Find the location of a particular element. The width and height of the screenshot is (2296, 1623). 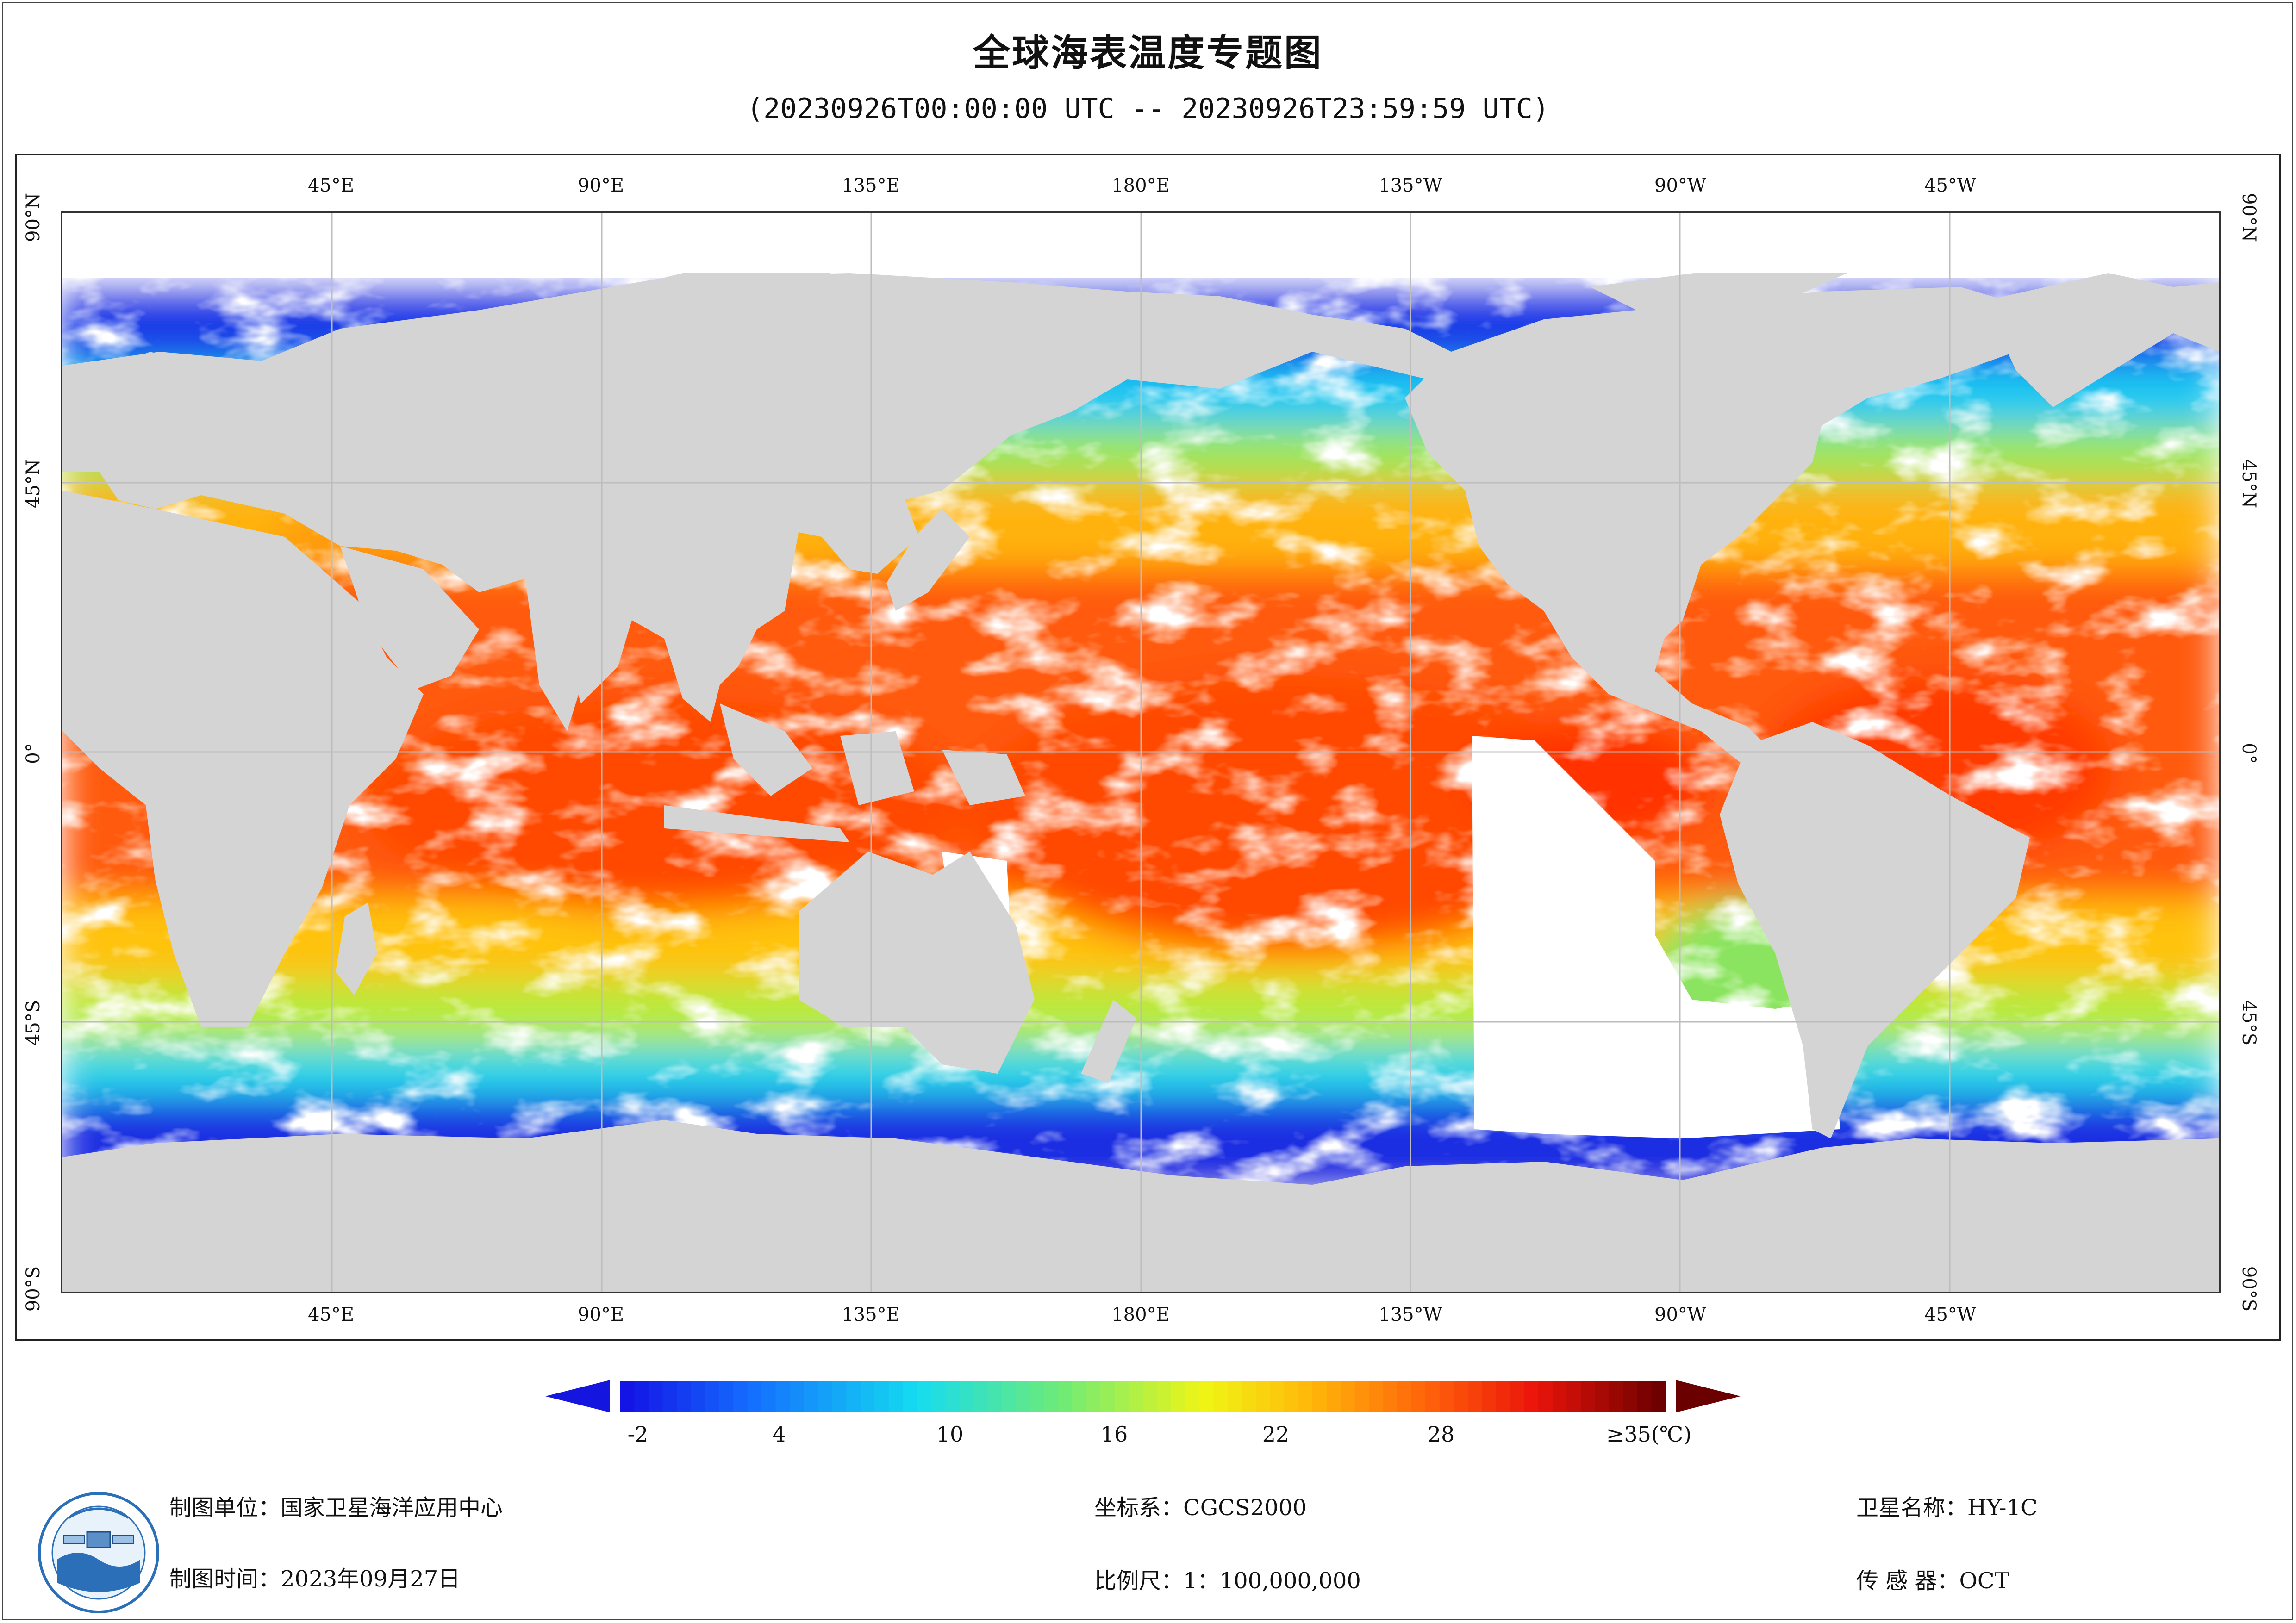

colorbar-label-10: 10 is located at coordinates (950, 1434).